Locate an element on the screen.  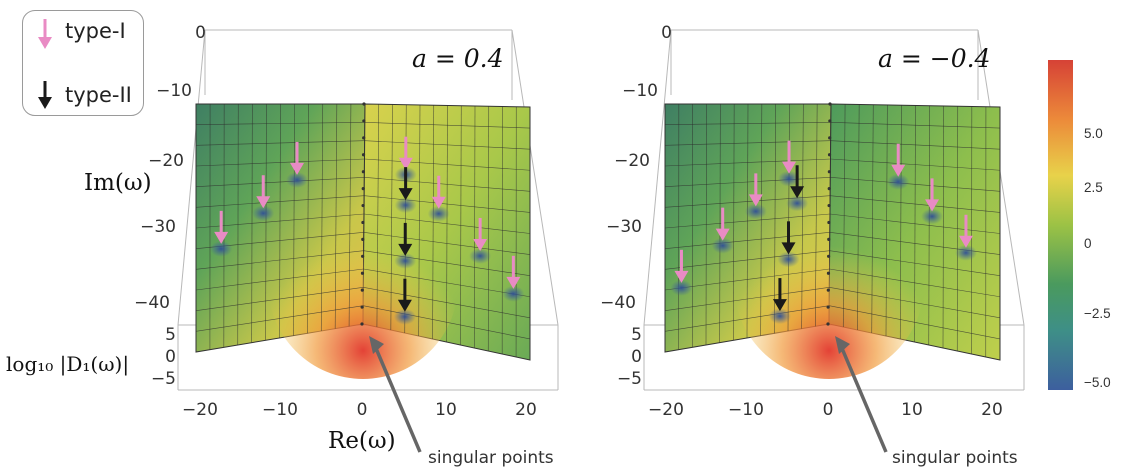
singular-points-label-left: singular points is located at coordinates (491, 458).